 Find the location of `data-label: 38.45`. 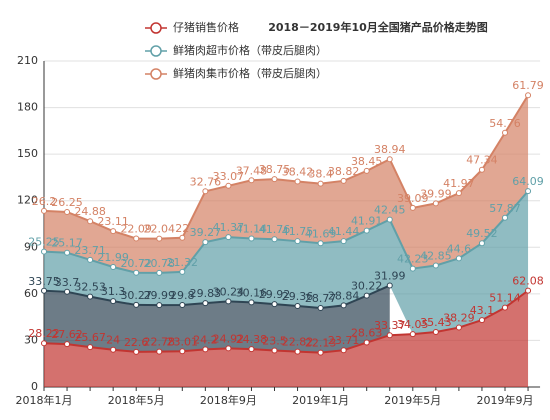

data-label: 38.45 is located at coordinates (367, 161).